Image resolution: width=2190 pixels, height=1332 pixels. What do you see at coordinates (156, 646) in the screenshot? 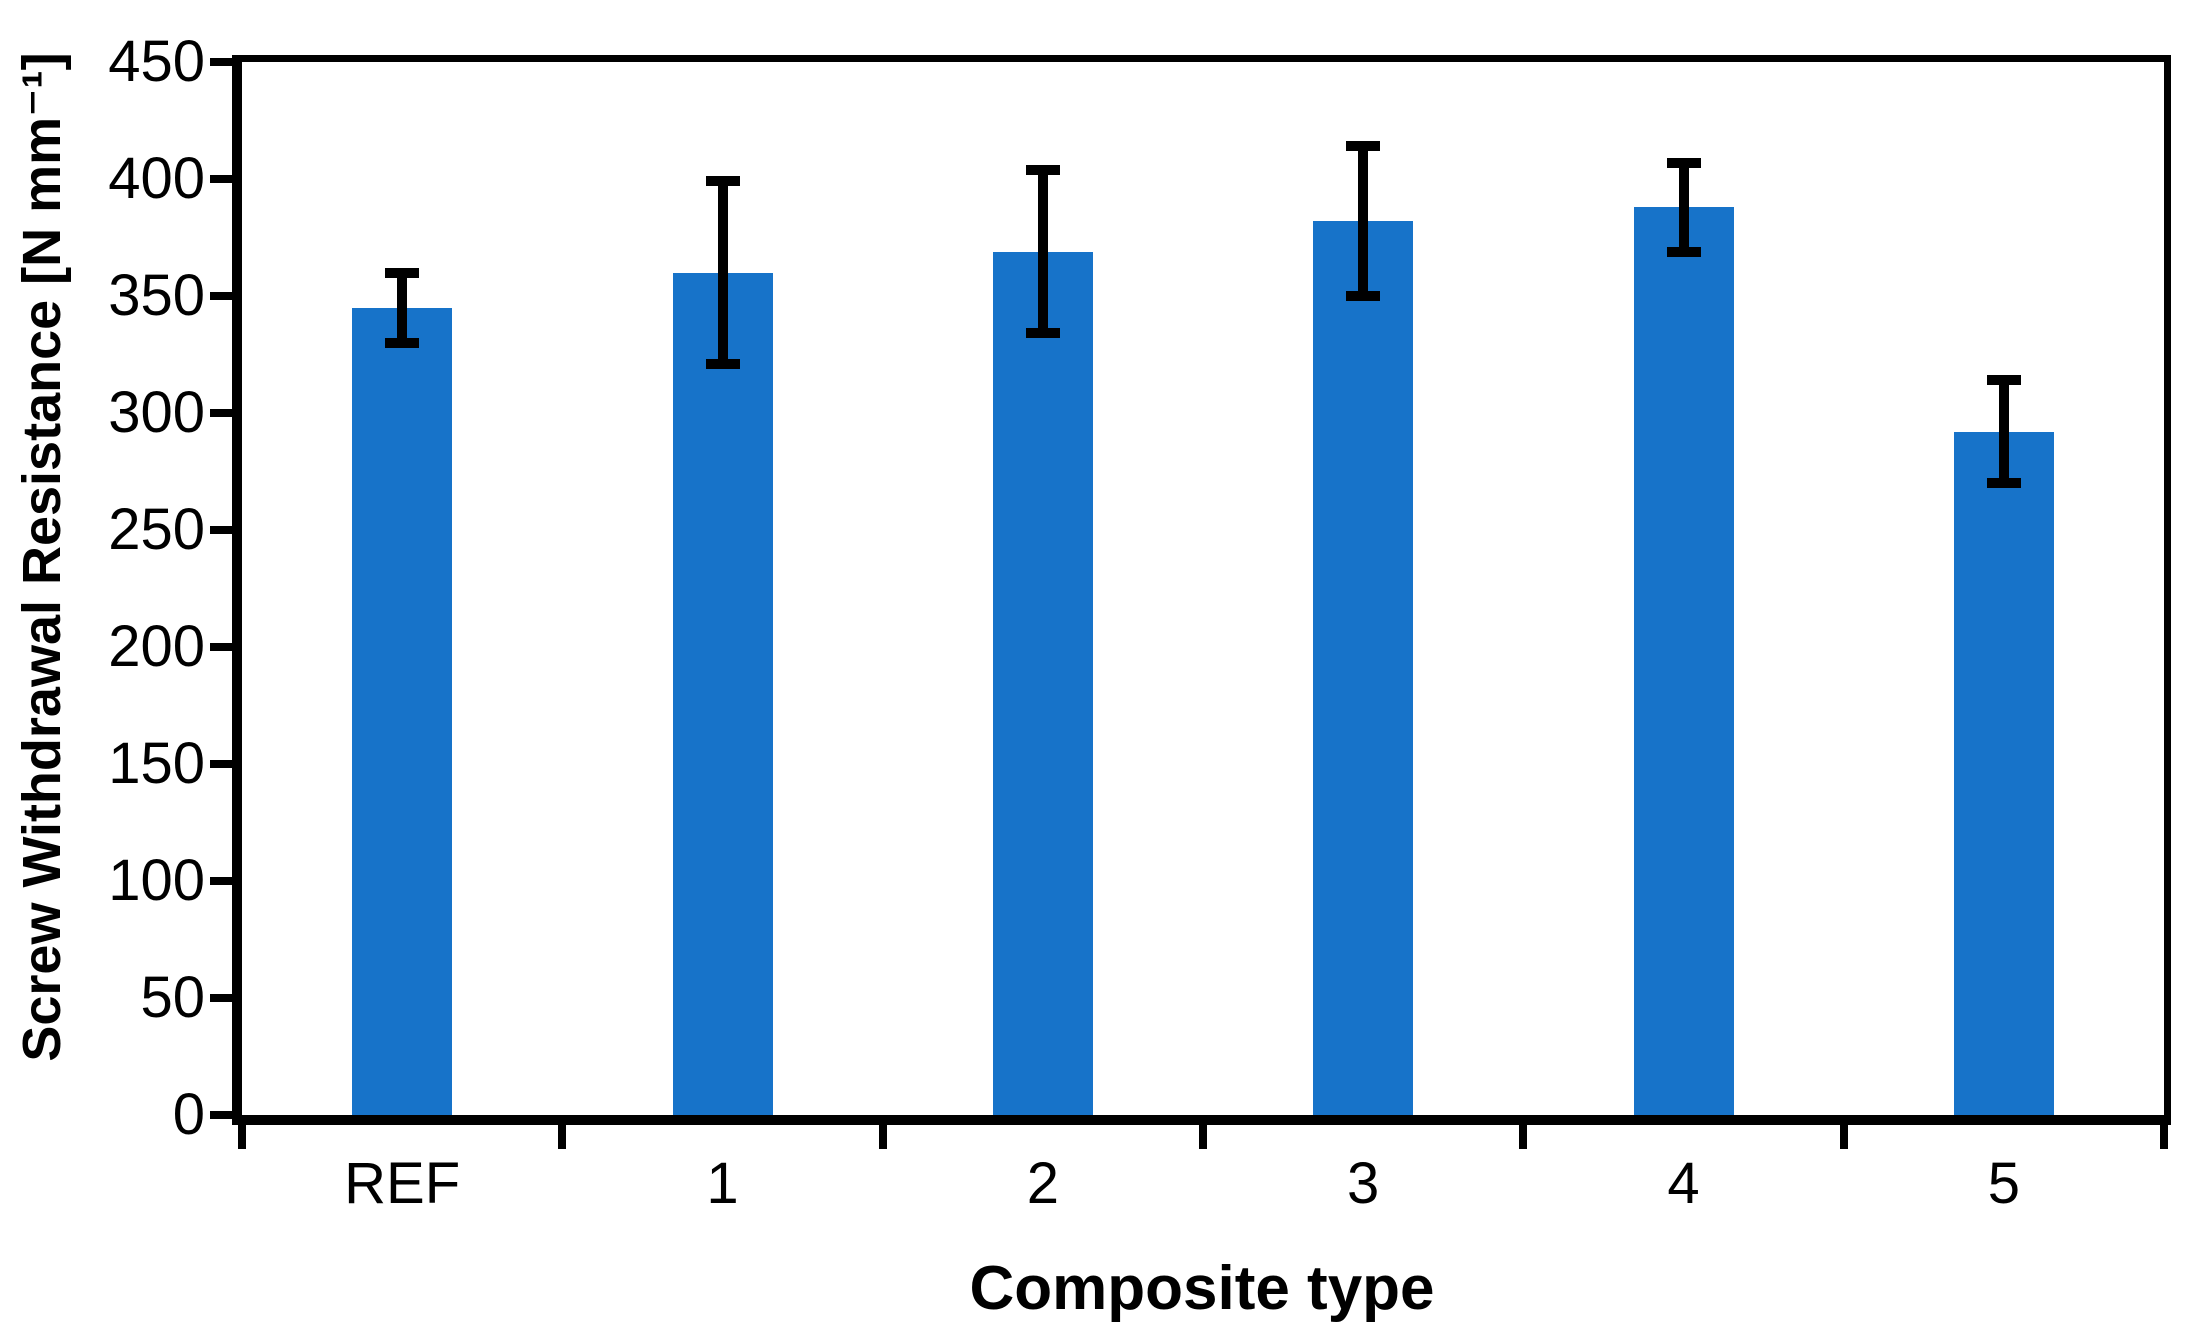
I see `y-tick-label: 200` at bounding box center [156, 646].